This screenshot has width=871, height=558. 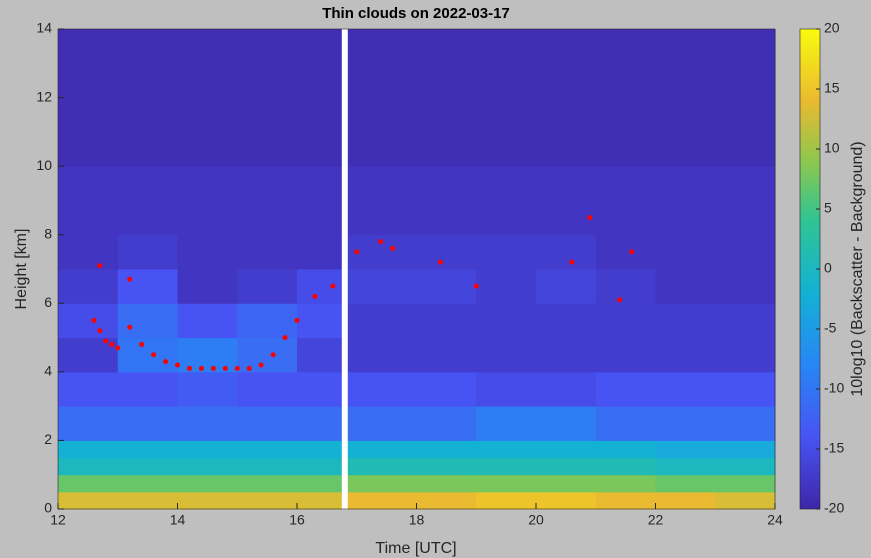 What do you see at coordinates (21, 269) in the screenshot?
I see `y-axis-label: Height [km]` at bounding box center [21, 269].